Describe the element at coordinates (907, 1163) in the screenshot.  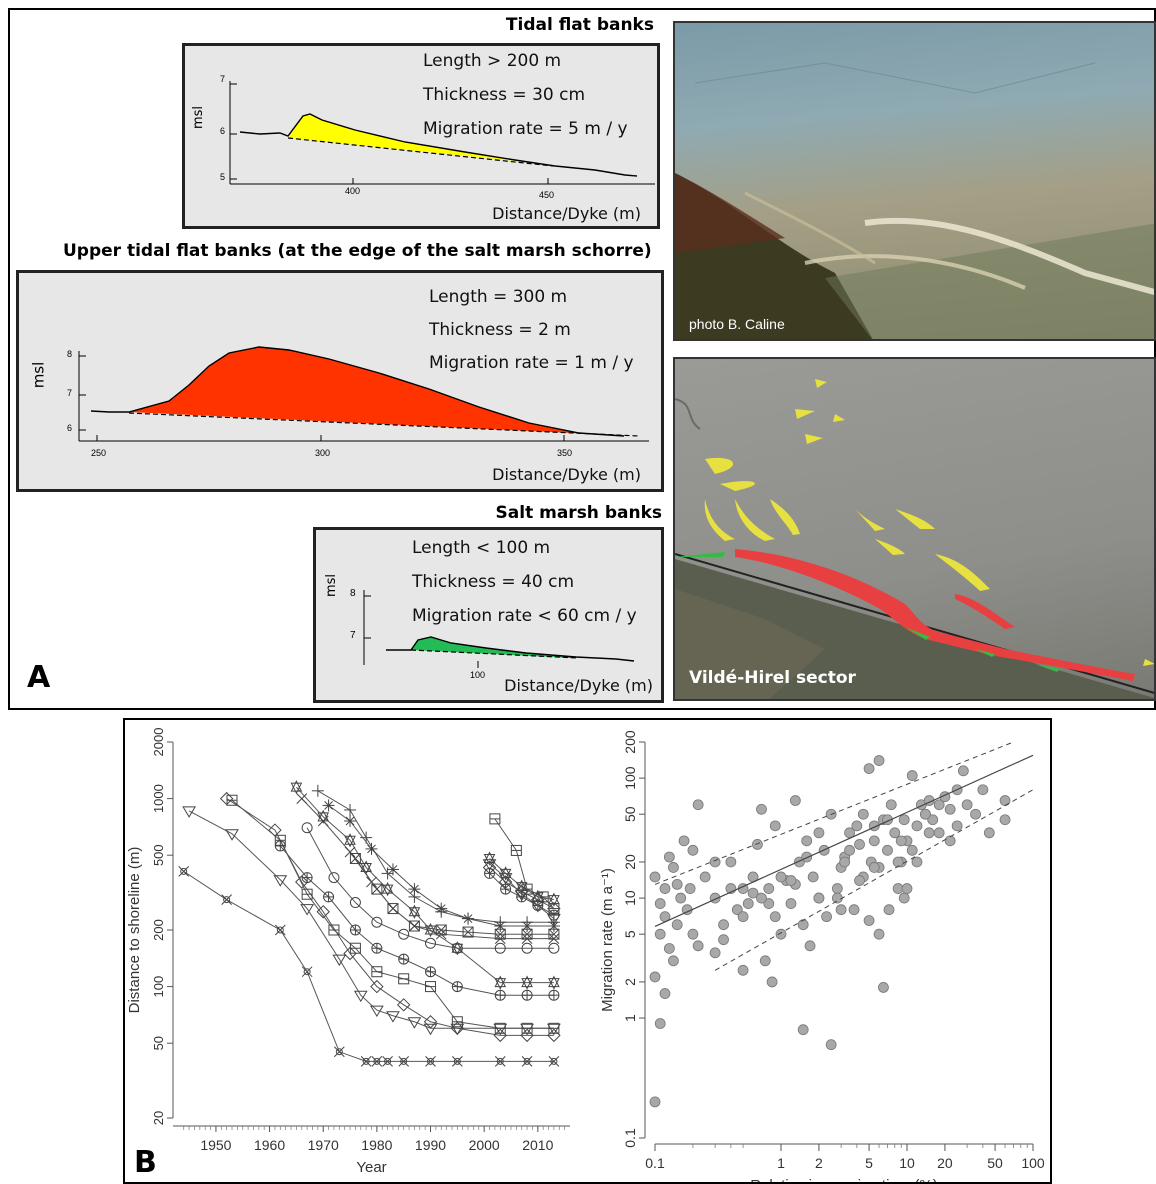
I see `scatter-x-tick-label: 10` at that location.